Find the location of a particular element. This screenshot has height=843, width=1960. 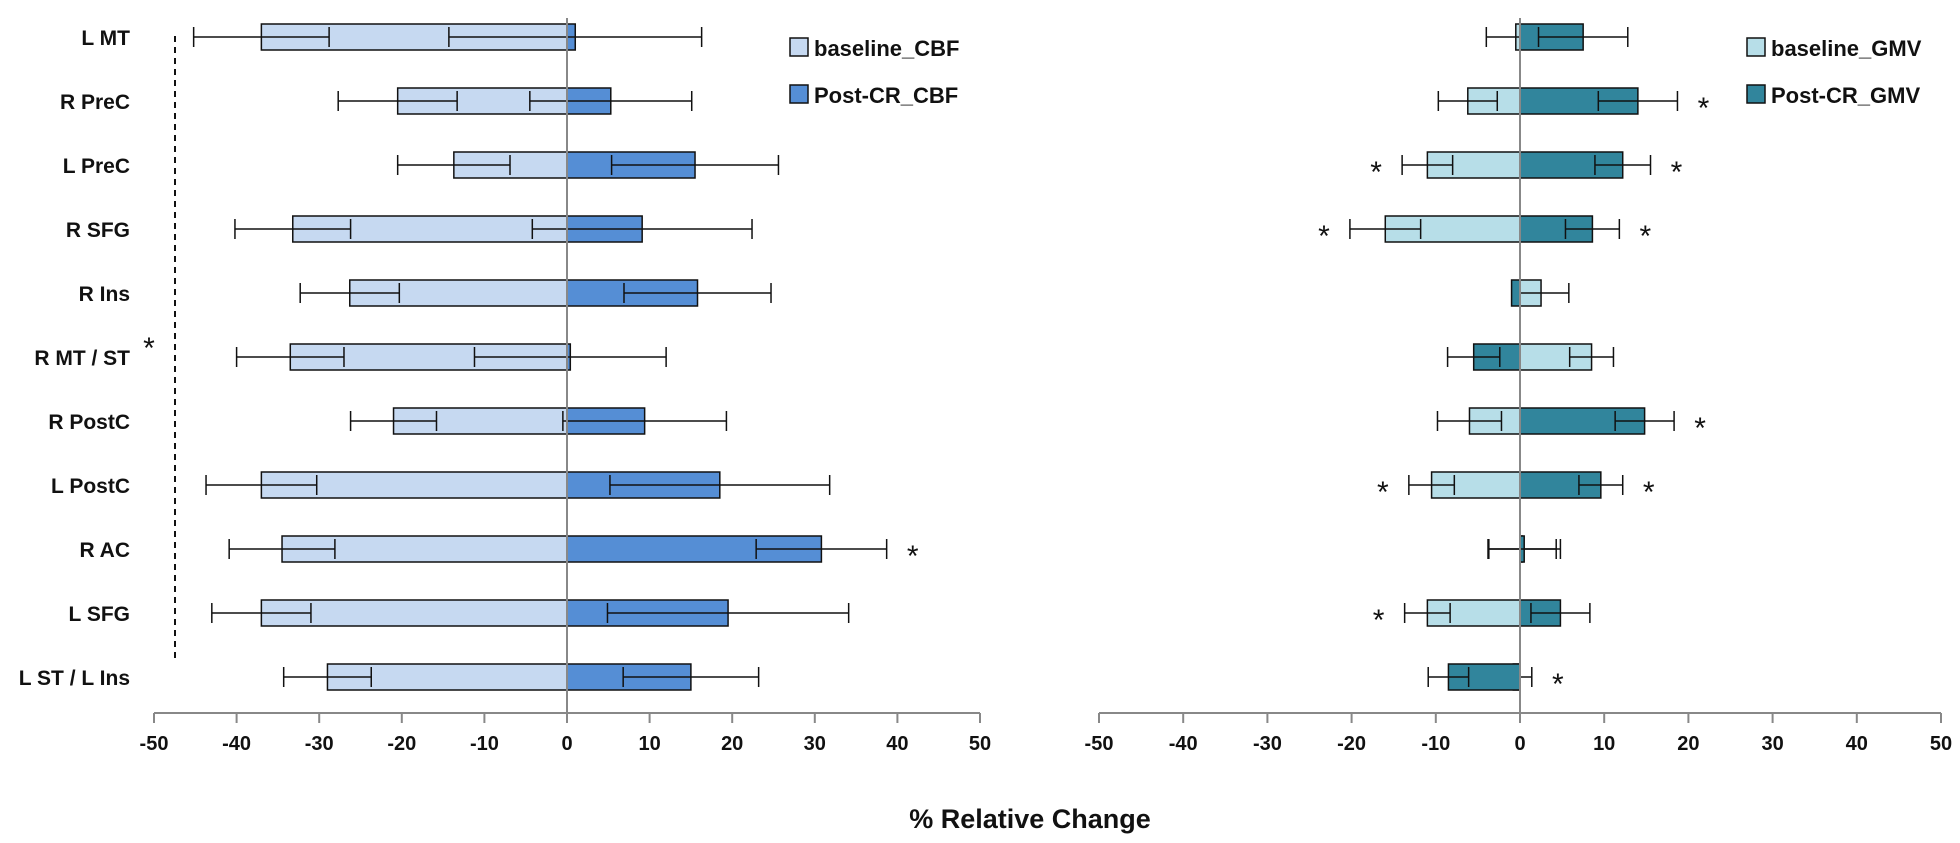

cbf-tick-label: 40 is located at coordinates (897, 744).